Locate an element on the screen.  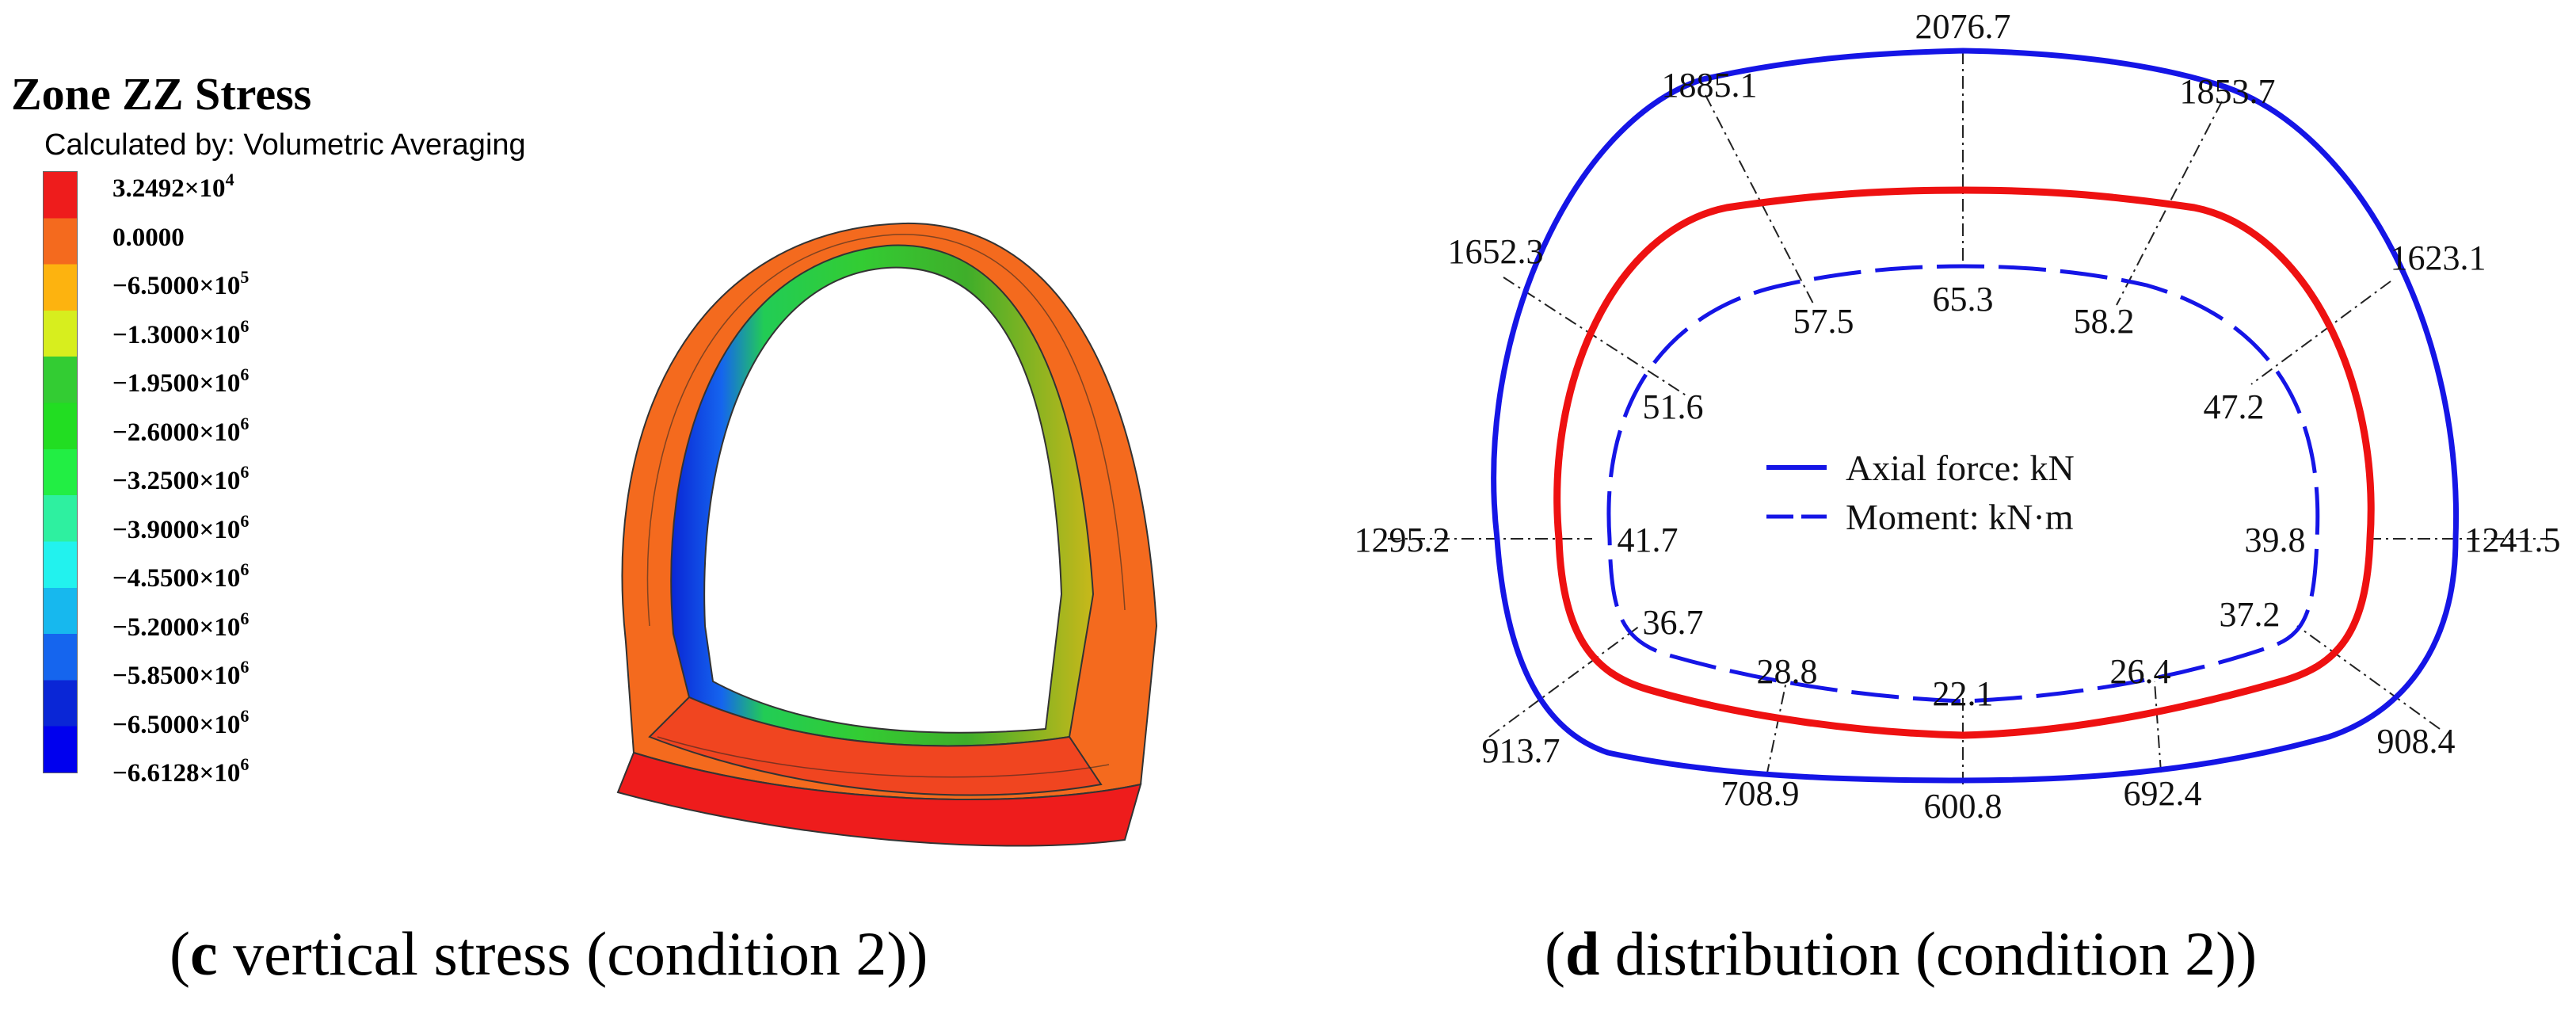
moment-legend-label: Moment: kN·m is located at coordinates (1960, 517).